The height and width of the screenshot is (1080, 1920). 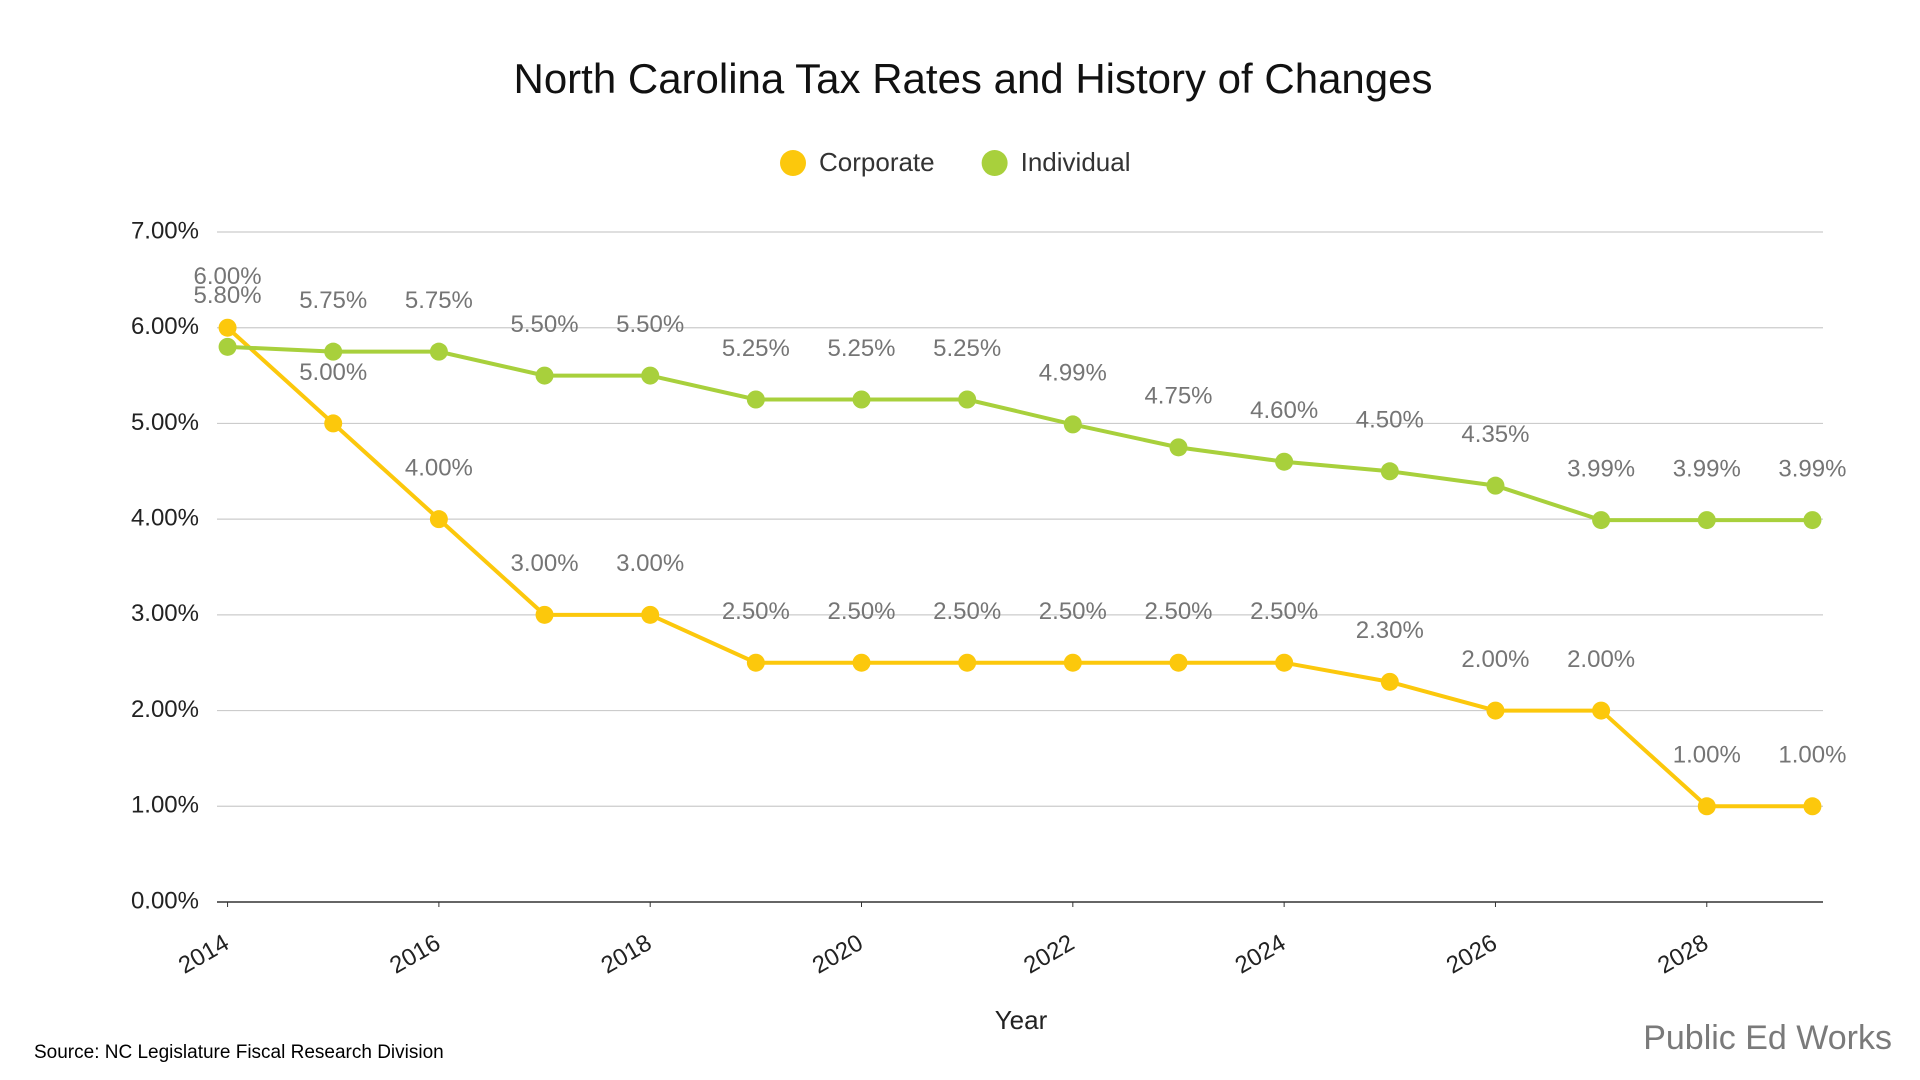 I want to click on y-tick-label: 7.00%, so click(x=165, y=230).